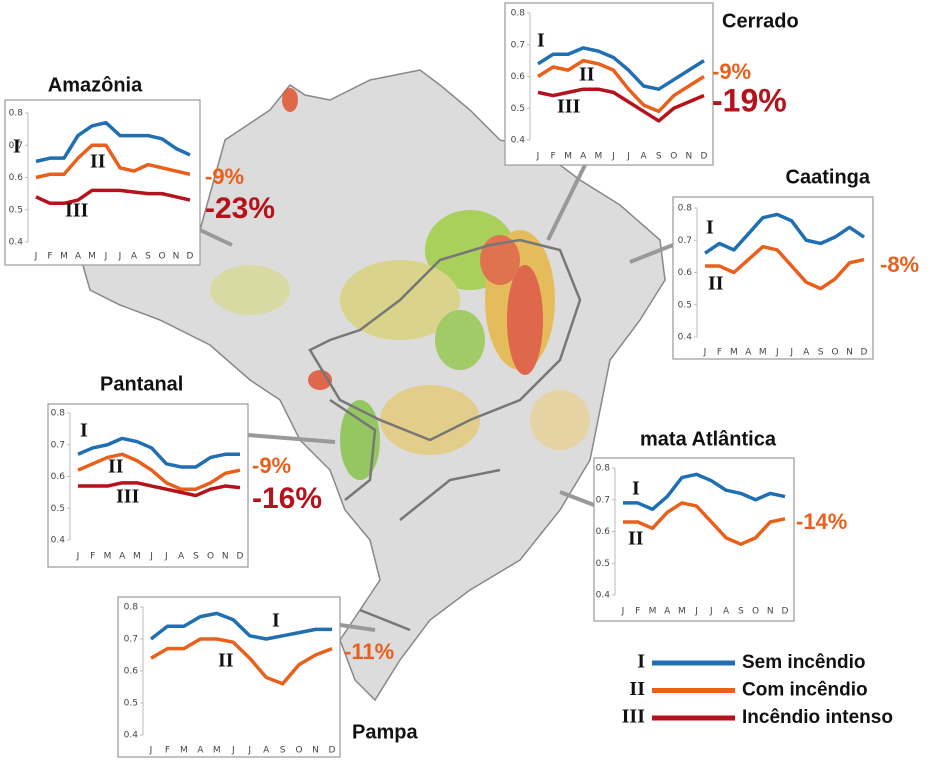 This screenshot has width=933, height=763. I want to click on annotation: -19%, so click(749, 100).